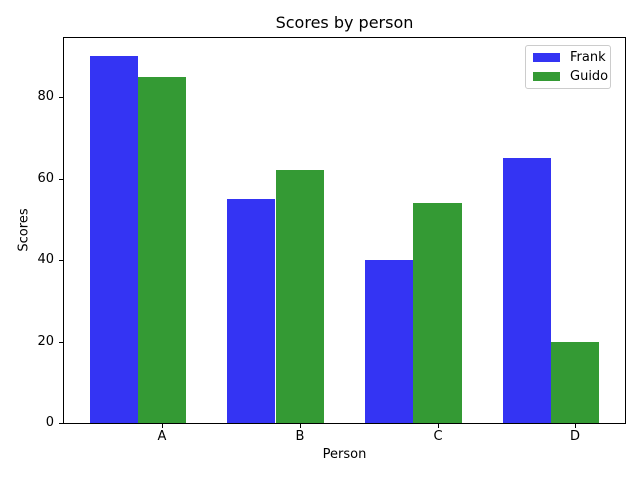  I want to click on bar-guido-b, so click(299, 296).